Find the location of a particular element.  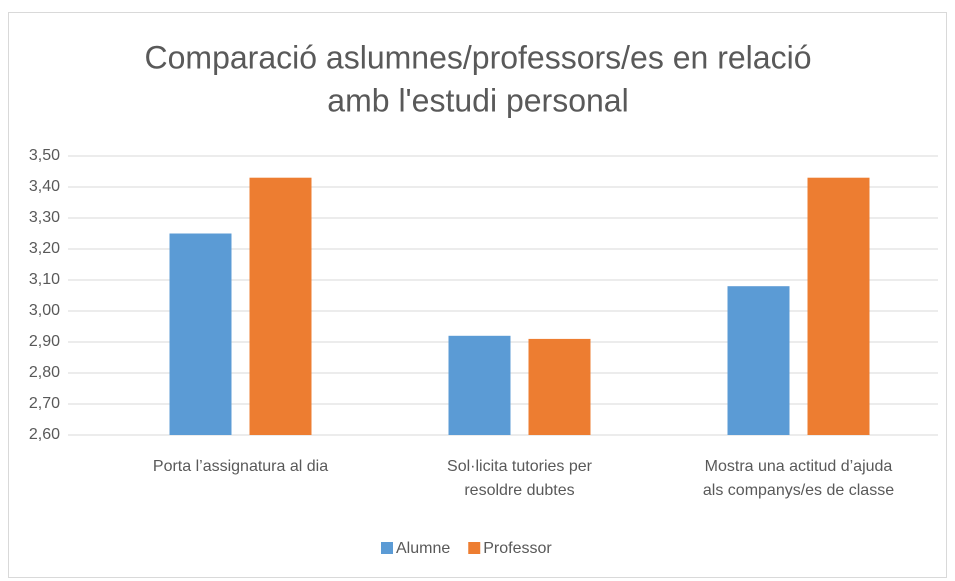

y-tick-label: 2,90 is located at coordinates (44, 341).